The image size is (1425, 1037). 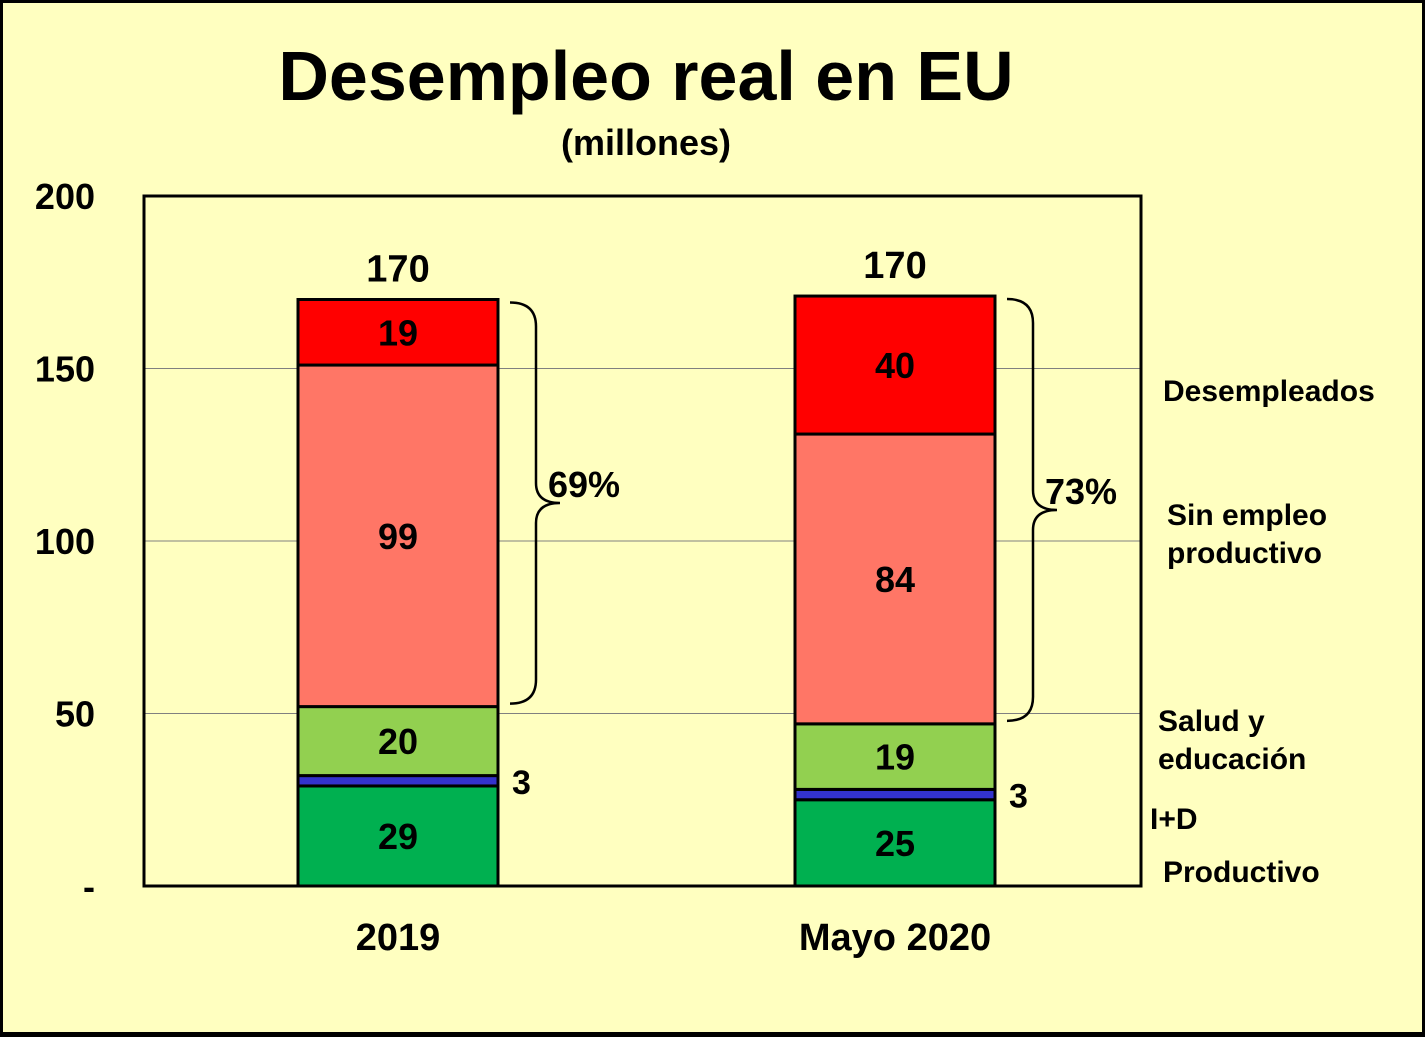 I want to click on y-tick-label: 50, so click(x=75, y=714).